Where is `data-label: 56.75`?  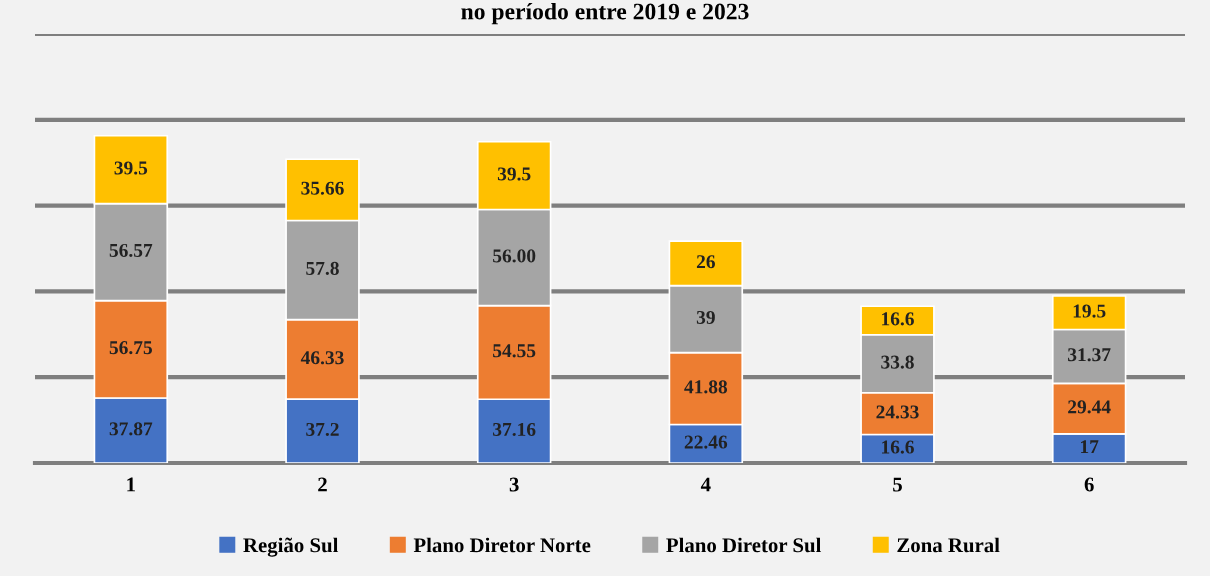
data-label: 56.75 is located at coordinates (130, 348).